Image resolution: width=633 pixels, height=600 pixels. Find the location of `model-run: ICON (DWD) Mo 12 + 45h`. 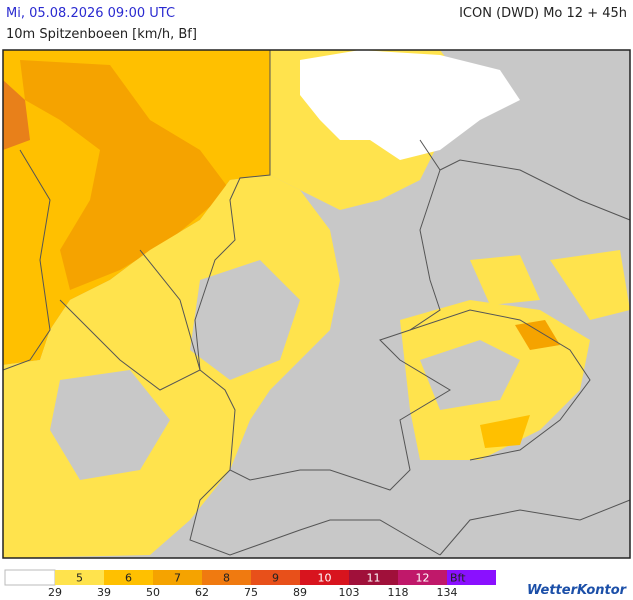

model-run: ICON (DWD) Mo 12 + 45h is located at coordinates (543, 13).